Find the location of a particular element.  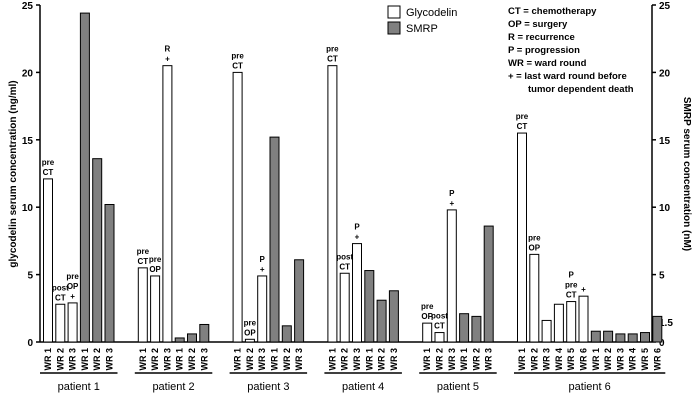

y-tick-label: 20 is located at coordinates (28, 73).